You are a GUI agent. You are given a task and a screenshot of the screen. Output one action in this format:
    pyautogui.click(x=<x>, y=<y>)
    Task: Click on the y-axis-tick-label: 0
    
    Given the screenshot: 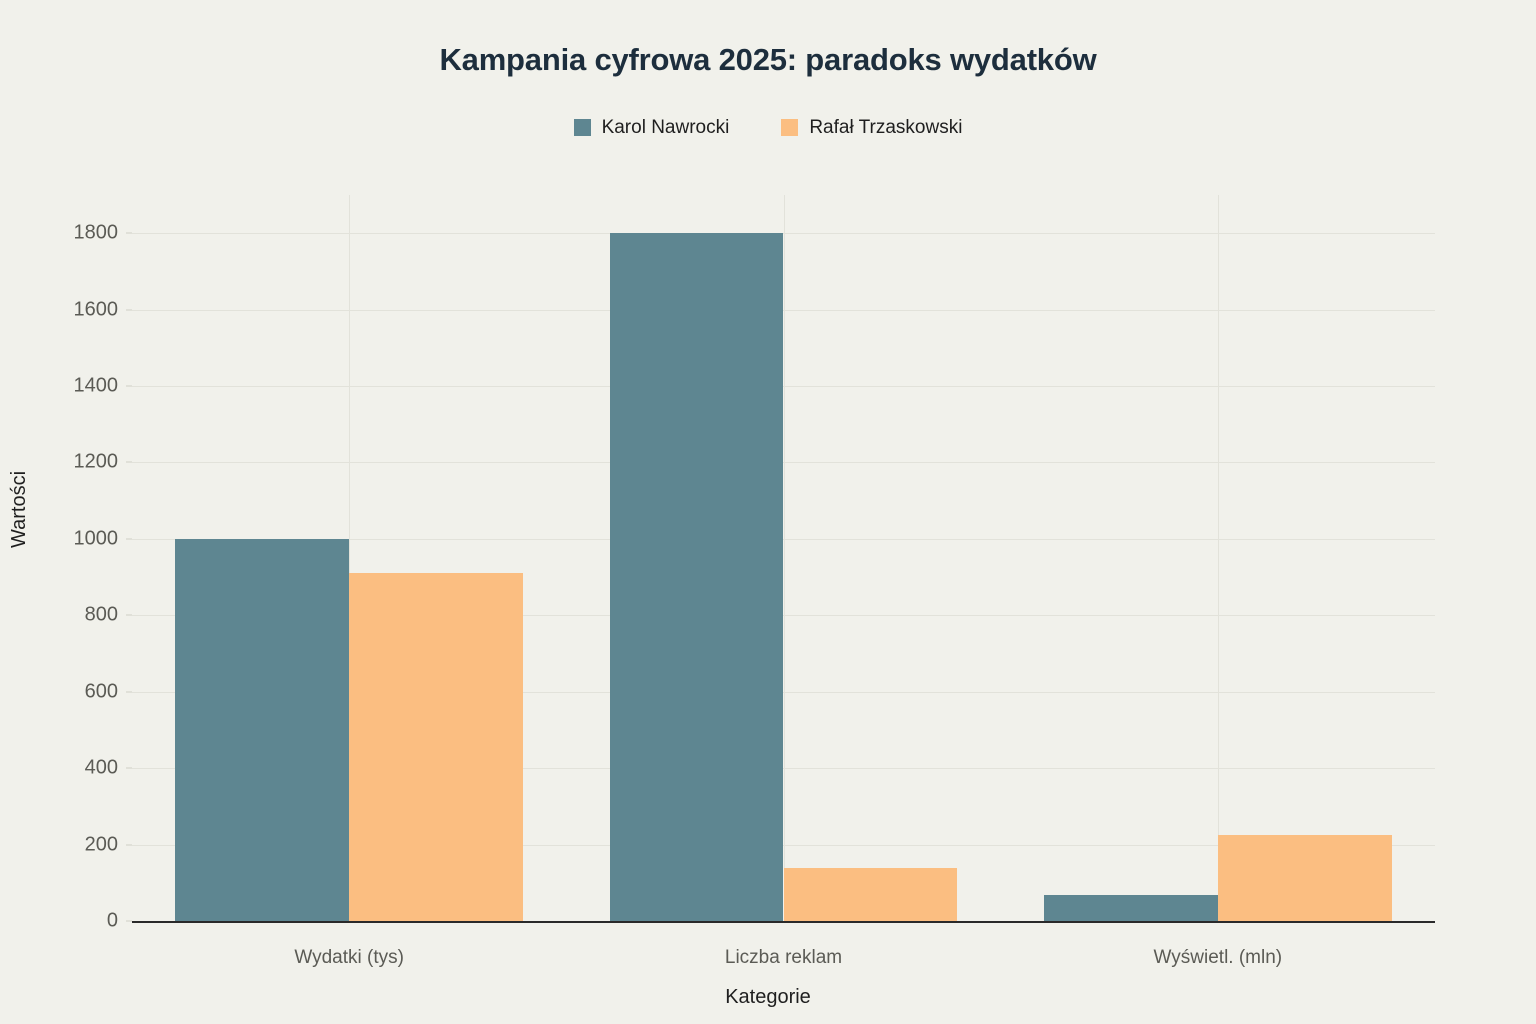 What is the action you would take?
    pyautogui.click(x=112, y=920)
    